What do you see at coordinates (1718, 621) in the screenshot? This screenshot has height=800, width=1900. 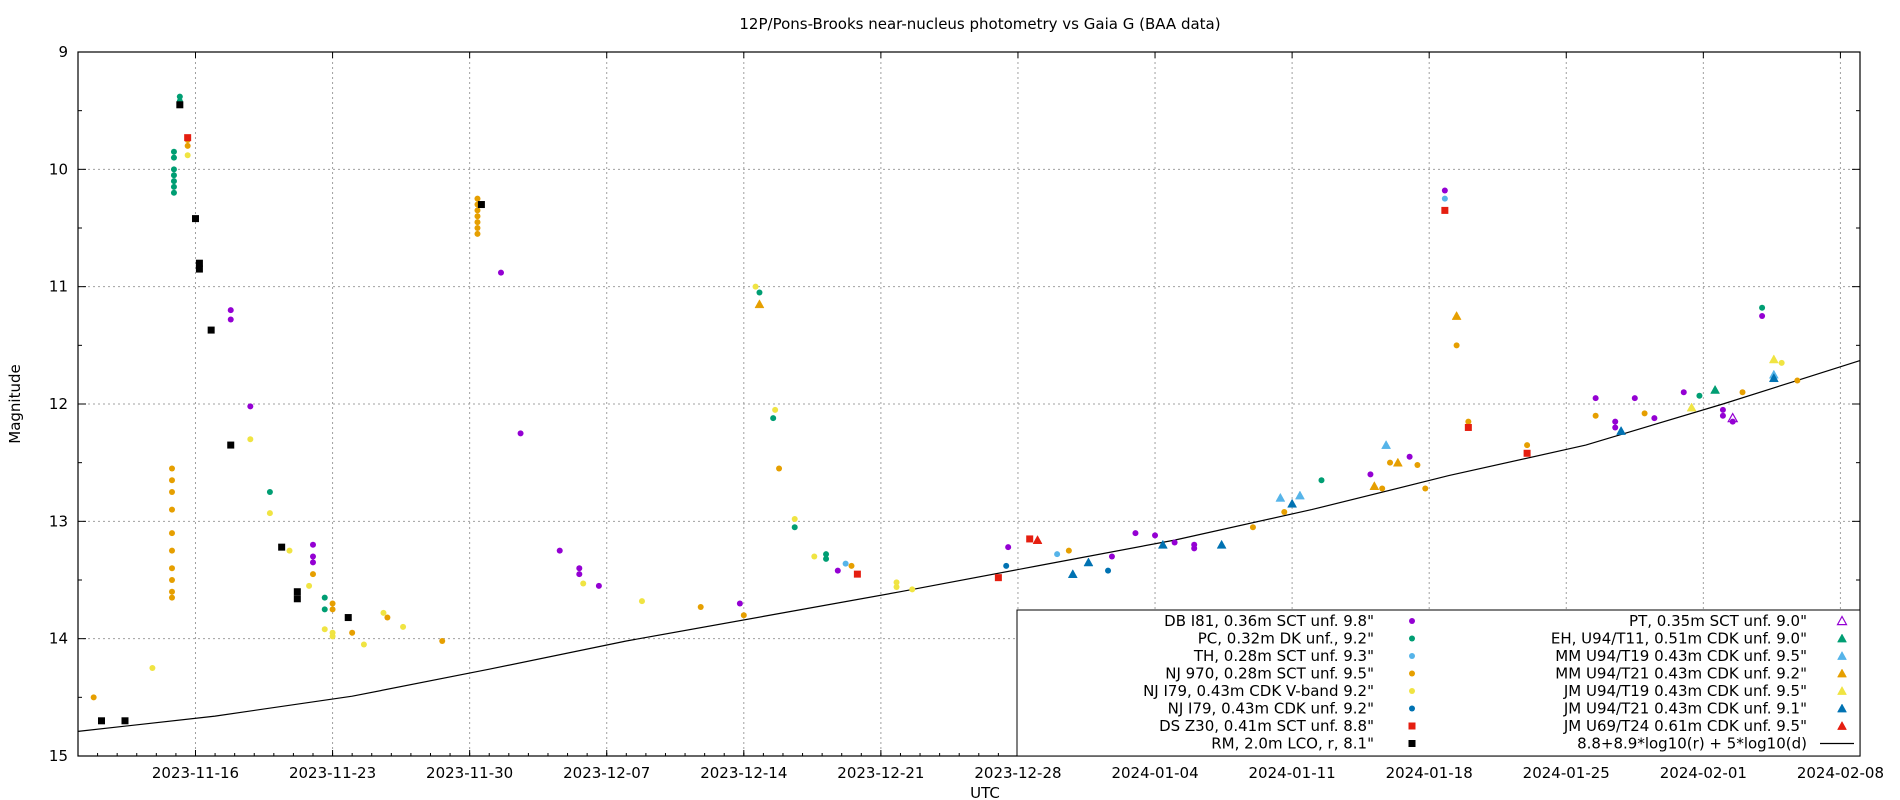 I see `legend-label: PT, 0.35m SCT unf. 9.0"` at bounding box center [1718, 621].